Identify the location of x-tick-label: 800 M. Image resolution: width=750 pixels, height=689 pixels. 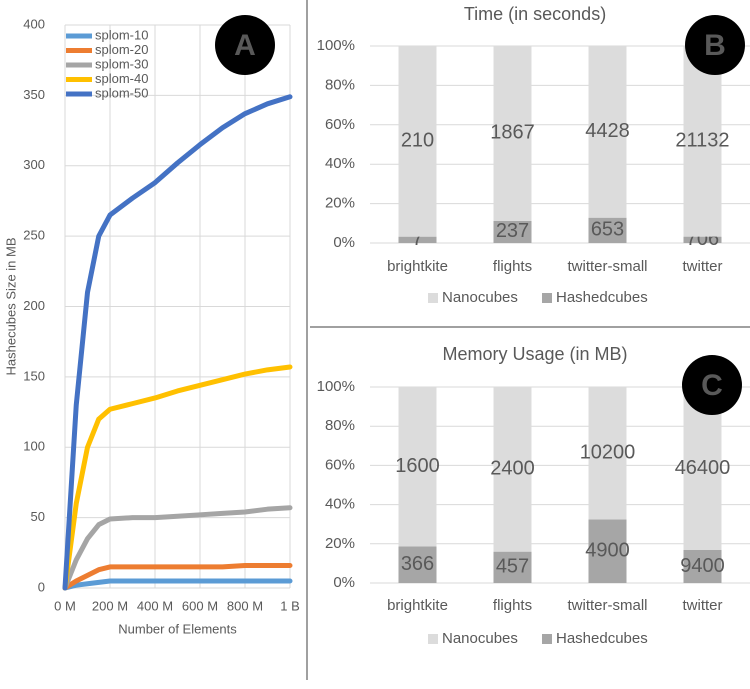
(245, 605).